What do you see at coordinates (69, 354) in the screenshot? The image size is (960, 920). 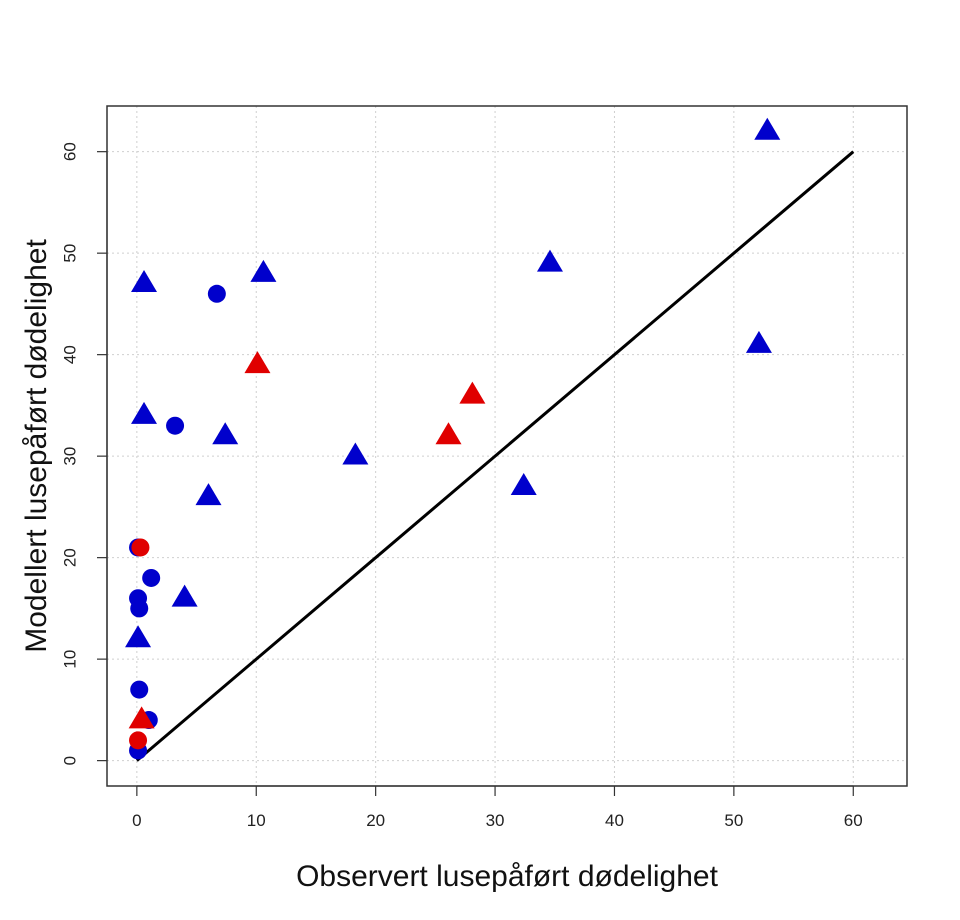 I see `y-tick-label: 40` at bounding box center [69, 354].